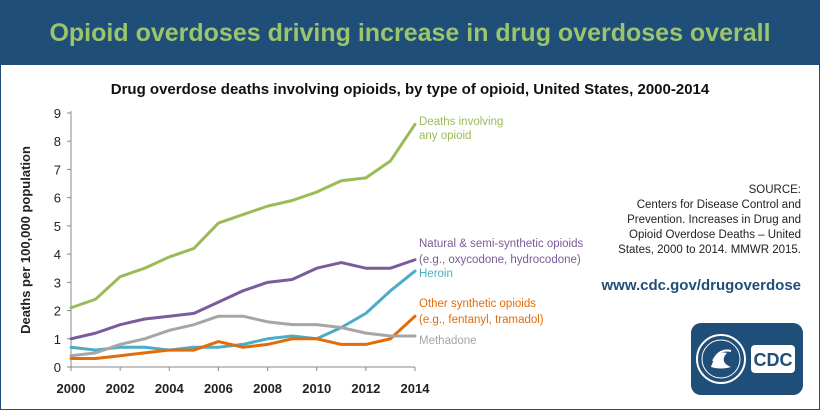 This screenshot has width=820, height=410. I want to click on y-tick-label: 3, so click(57, 282).